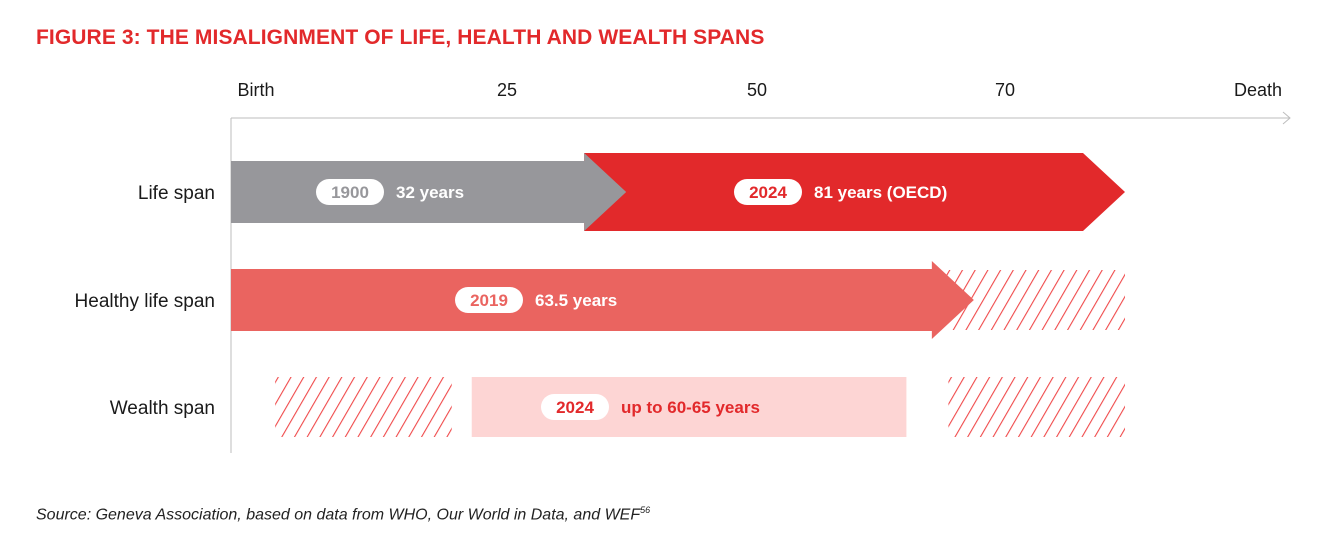 This screenshot has height=544, width=1322. I want to click on bar-value-label: up to 60-65 years, so click(690, 407).